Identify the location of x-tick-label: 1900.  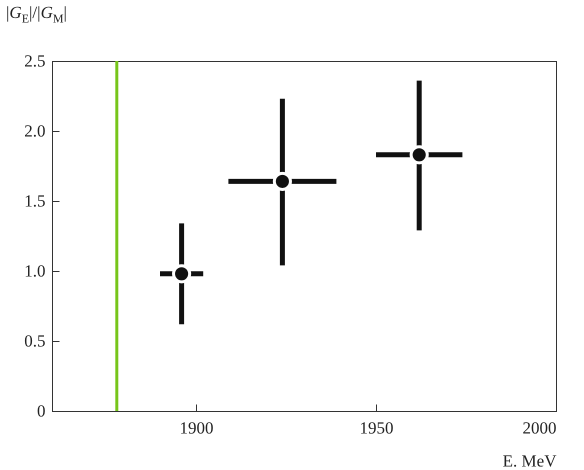
(197, 428).